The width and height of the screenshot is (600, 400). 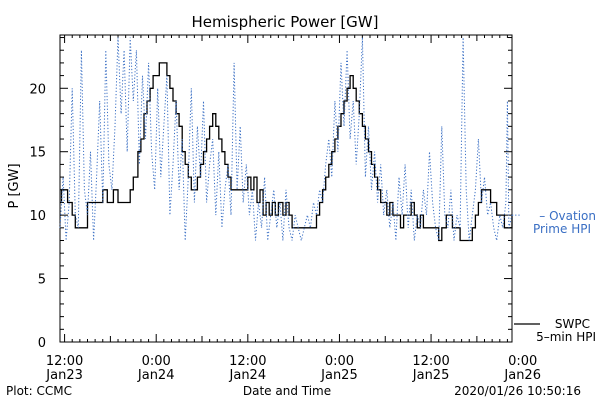 What do you see at coordinates (37, 153) in the screenshot?
I see `y-tick-label: 15` at bounding box center [37, 153].